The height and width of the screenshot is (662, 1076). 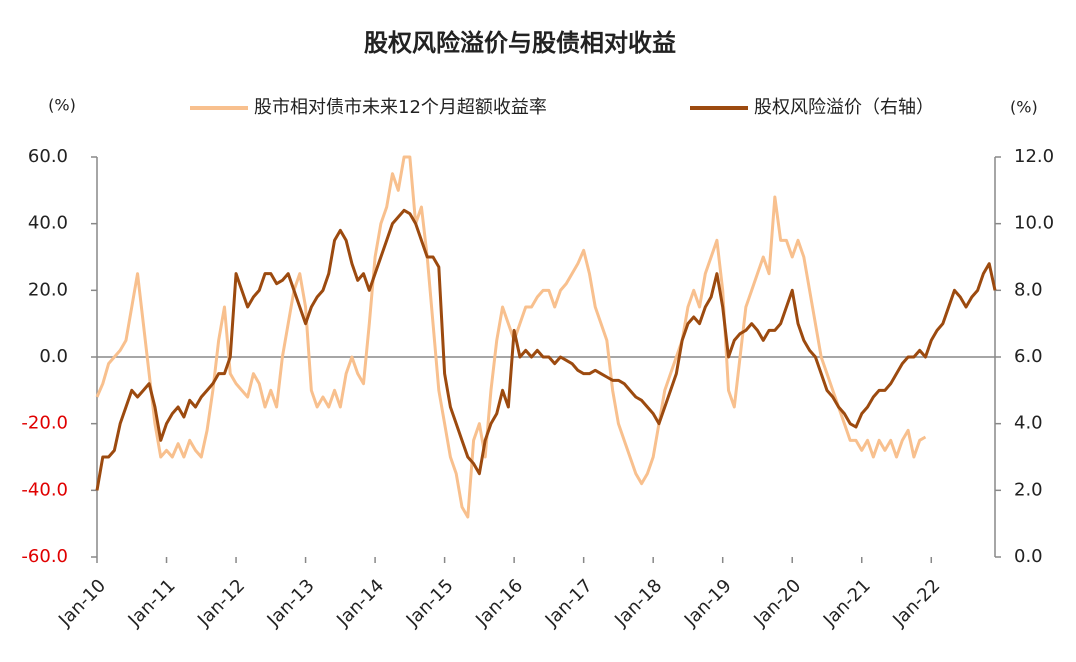 What do you see at coordinates (48, 223) in the screenshot?
I see `y-tick-label: 40.0` at bounding box center [48, 223].